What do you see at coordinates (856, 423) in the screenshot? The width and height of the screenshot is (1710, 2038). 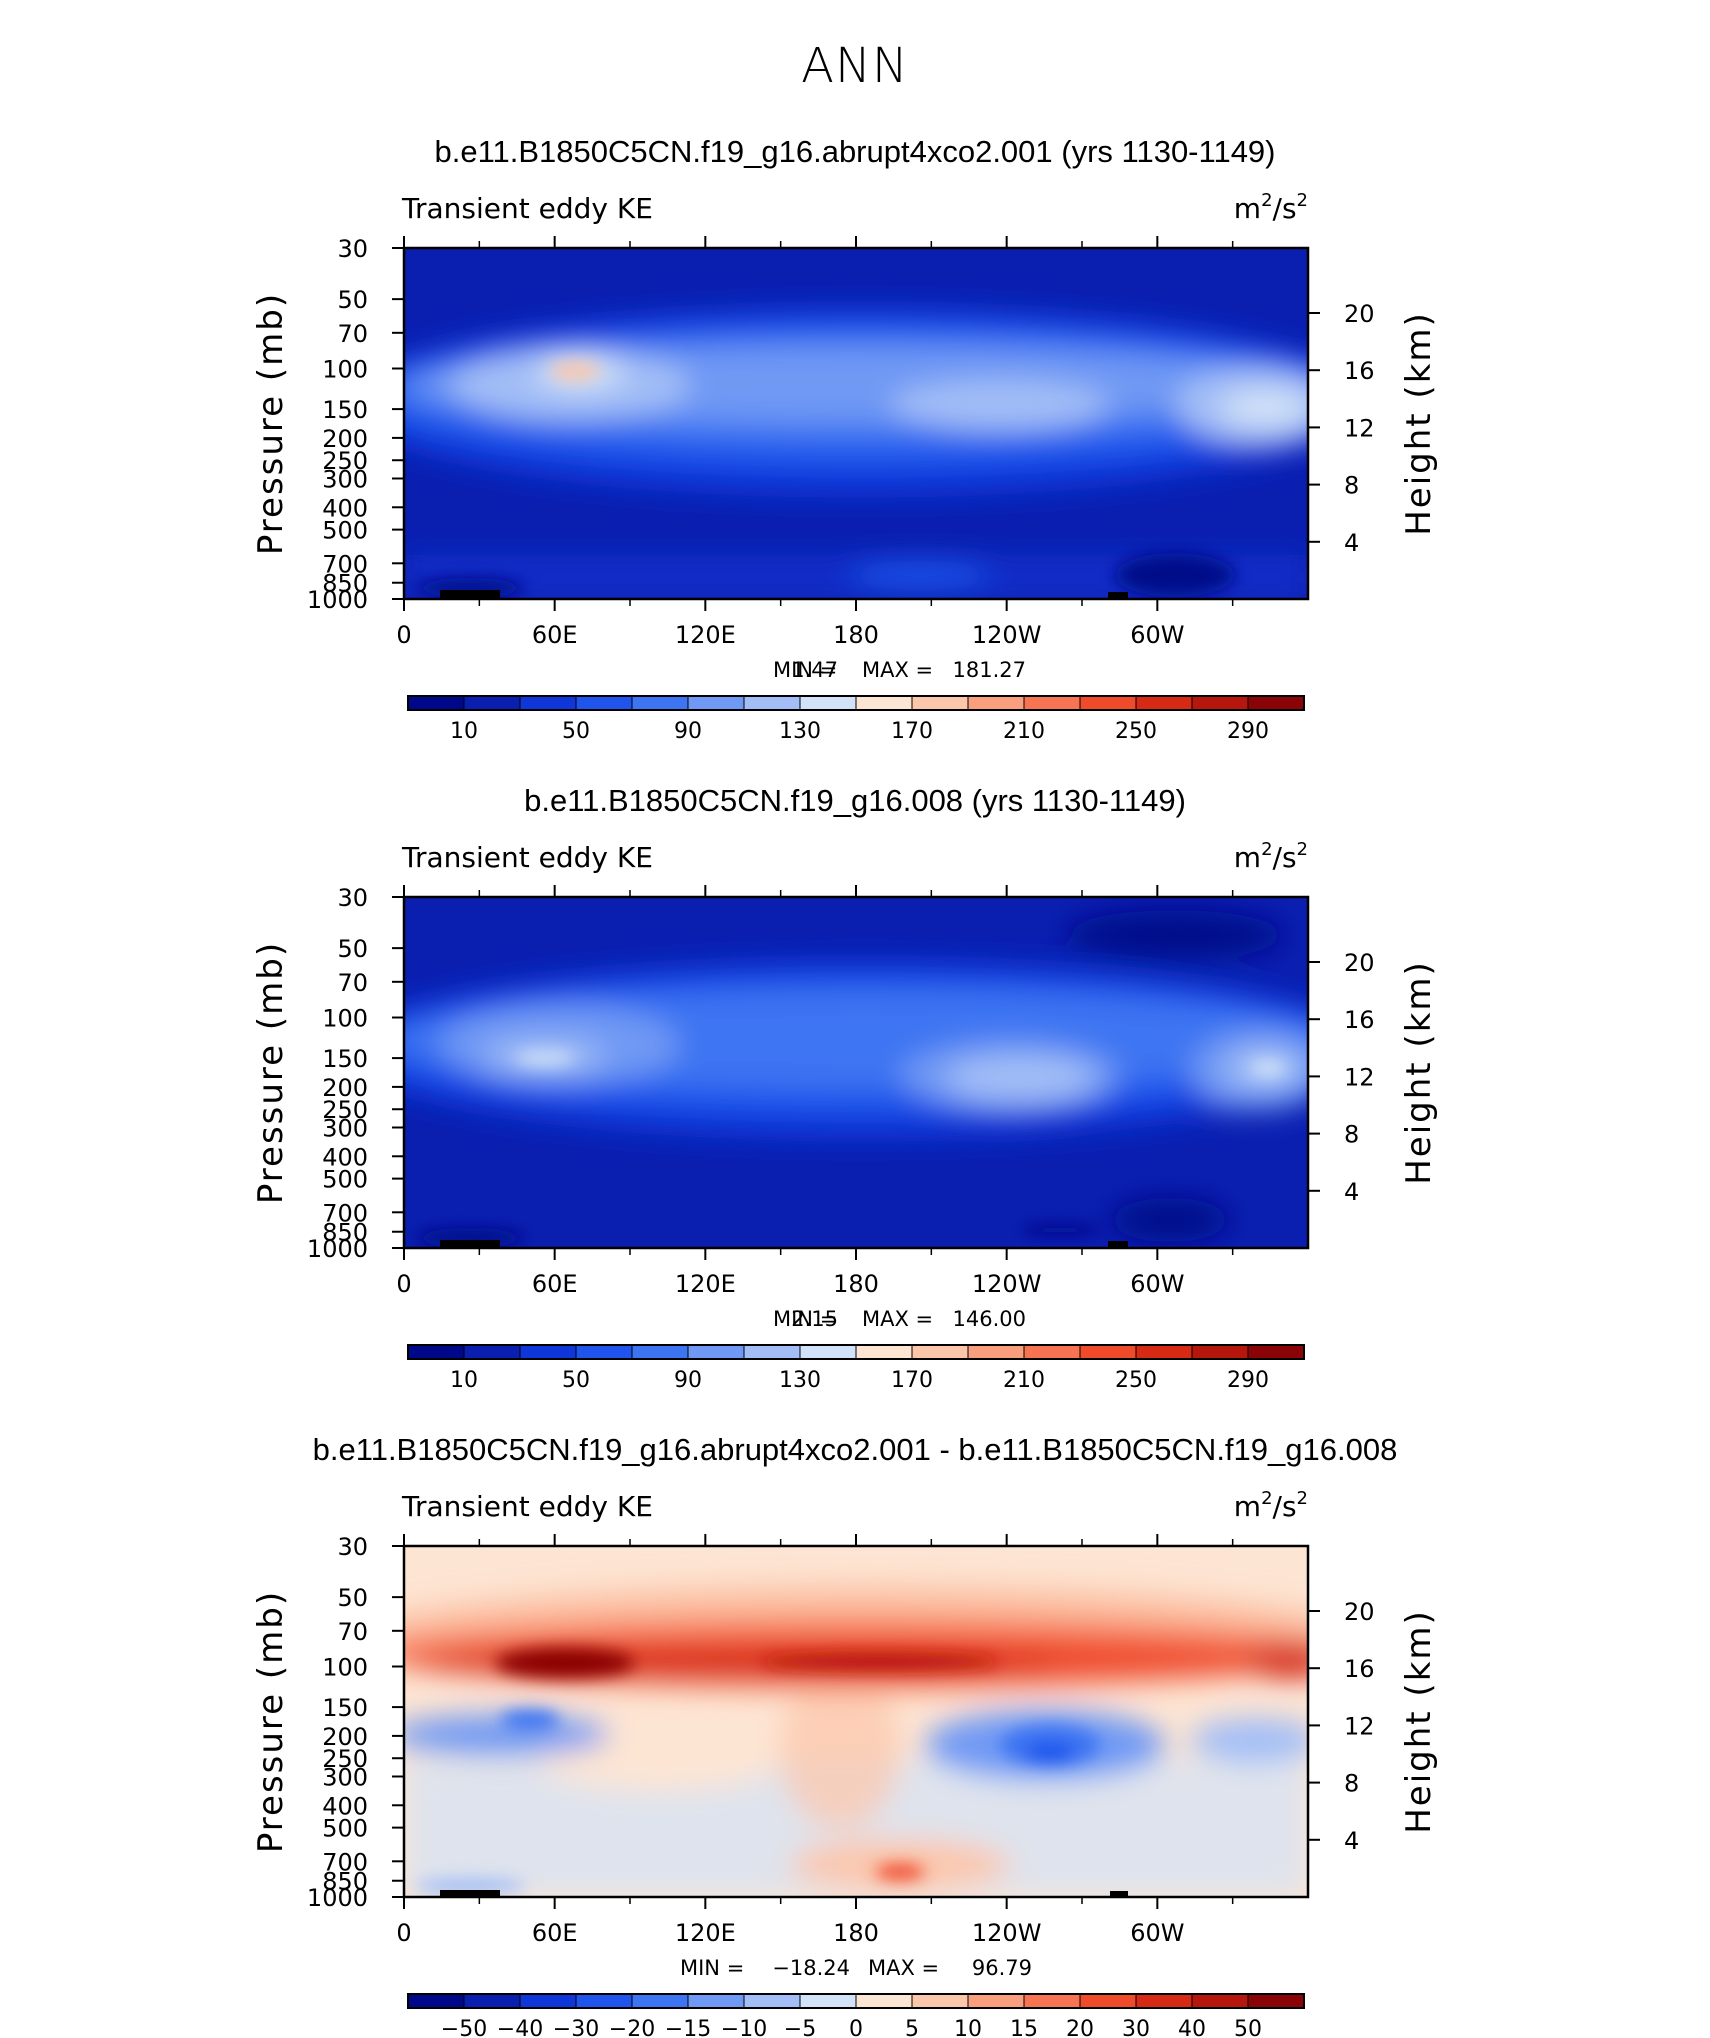 I see `panel-1-contour-field` at bounding box center [856, 423].